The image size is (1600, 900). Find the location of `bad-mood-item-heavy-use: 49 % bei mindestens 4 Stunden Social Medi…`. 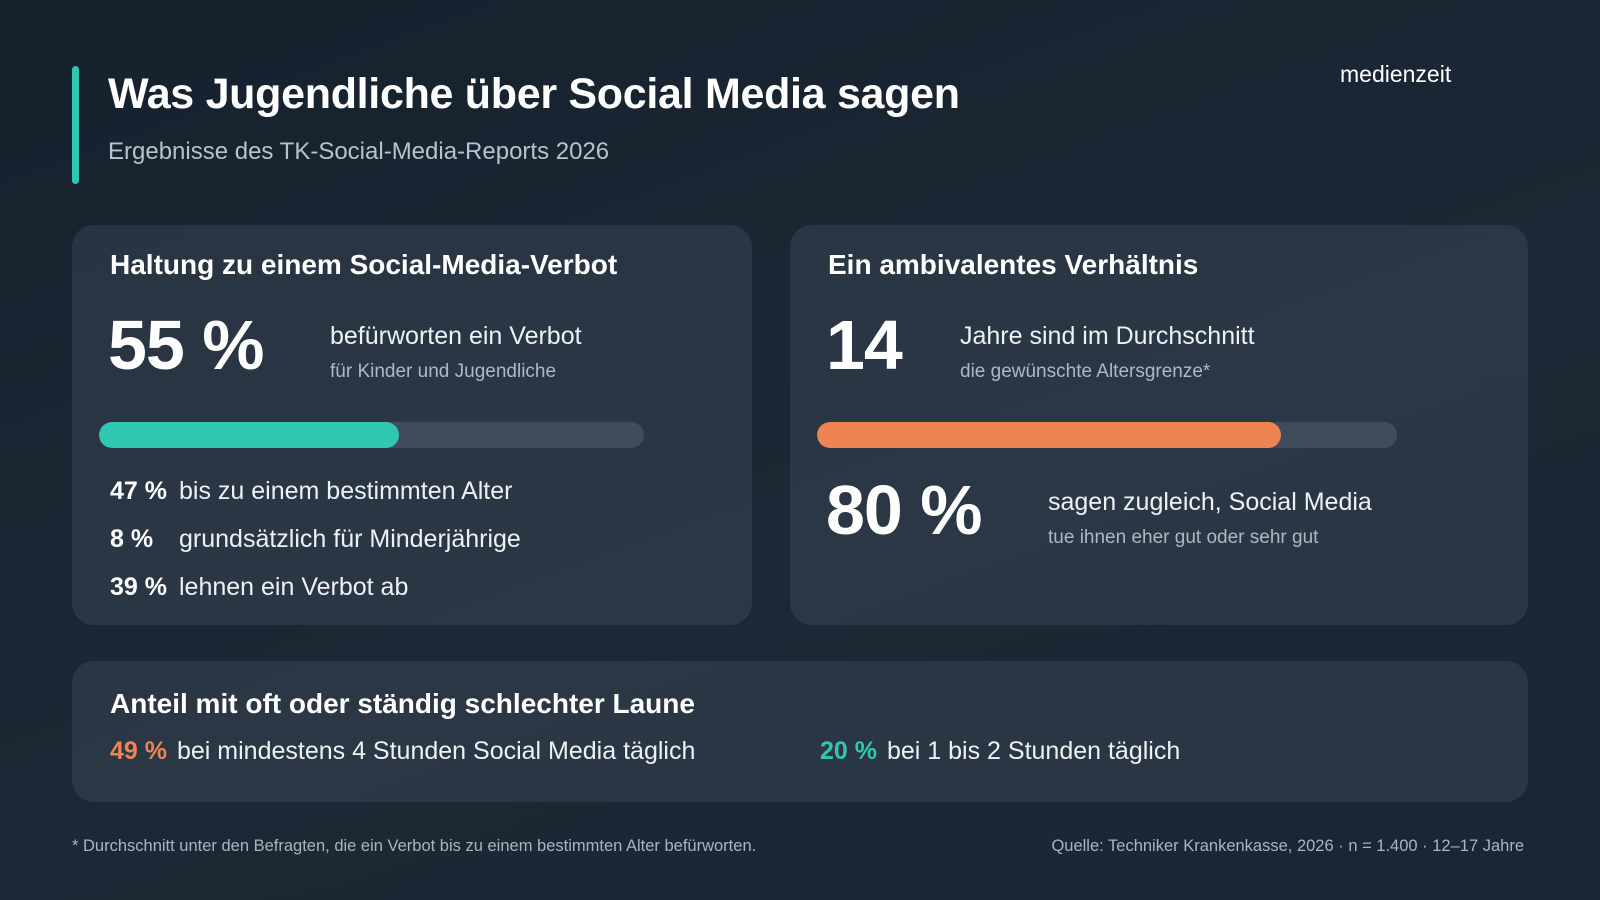

bad-mood-item-heavy-use: 49 % bei mindestens 4 Stunden Social Medi… is located at coordinates (402, 751).